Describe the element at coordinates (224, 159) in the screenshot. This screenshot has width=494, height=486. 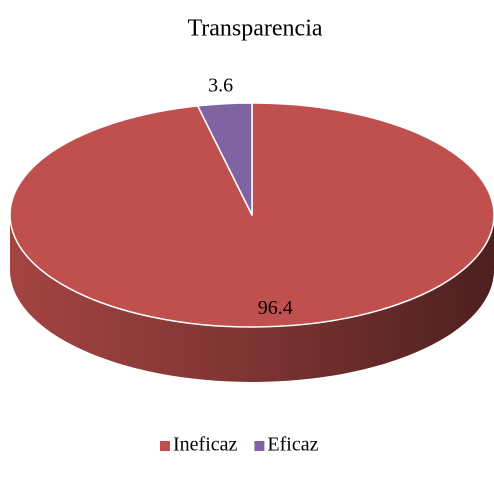
I see `pie-slice` at that location.